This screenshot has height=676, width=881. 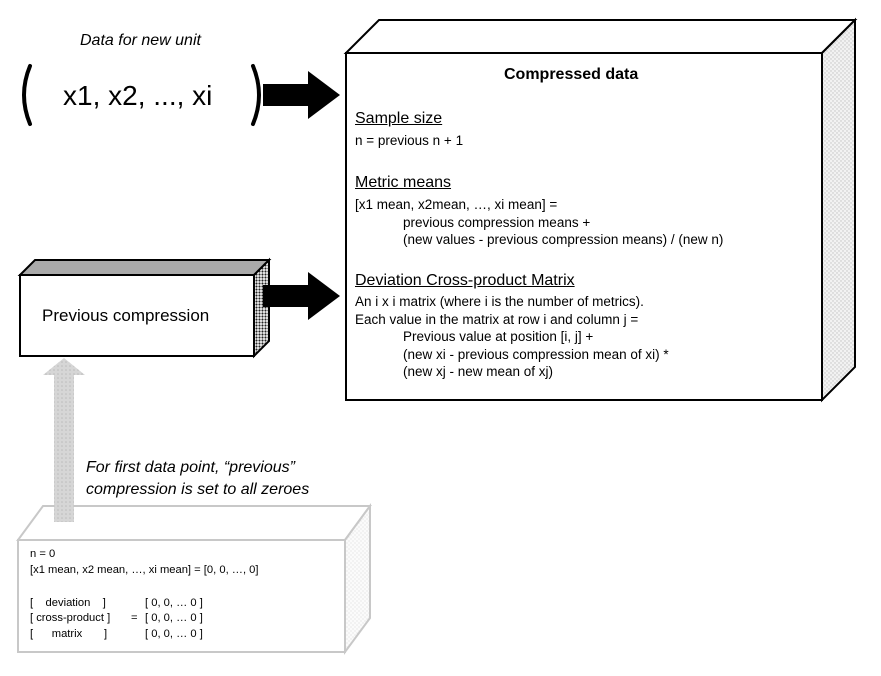 I want to click on zero-row2-value: [ 0, 0, … 0 ], so click(x=174, y=618).